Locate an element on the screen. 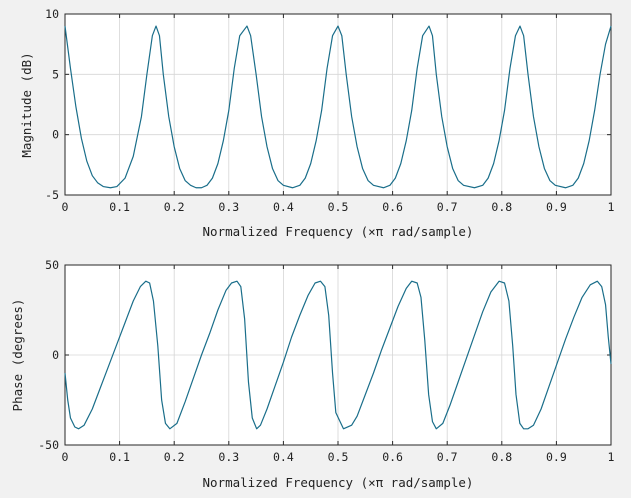 The height and width of the screenshot is (498, 631). magnitude-x-tick-label: 0.8 is located at coordinates (501, 207).